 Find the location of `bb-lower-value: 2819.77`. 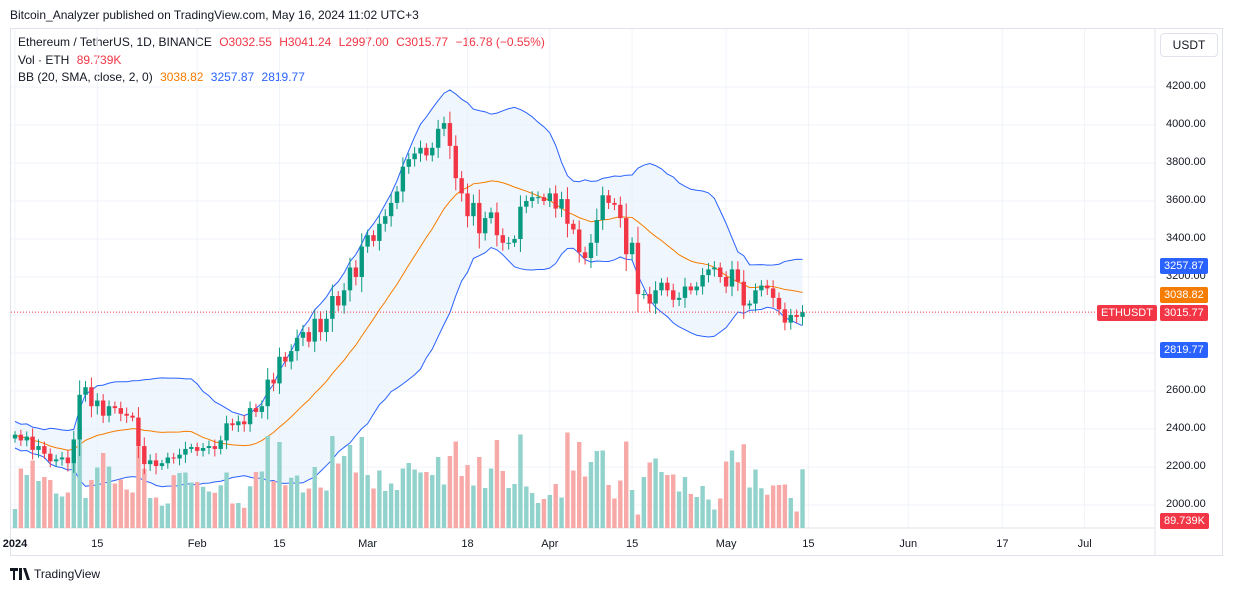

bb-lower-value: 2819.77 is located at coordinates (283, 77).